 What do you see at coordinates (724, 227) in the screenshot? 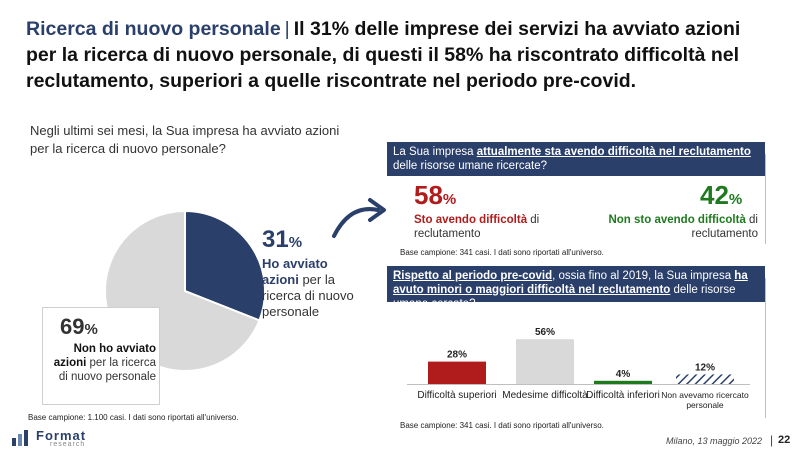
I see `difficulty-no-rest: di reclutamento` at bounding box center [724, 227].